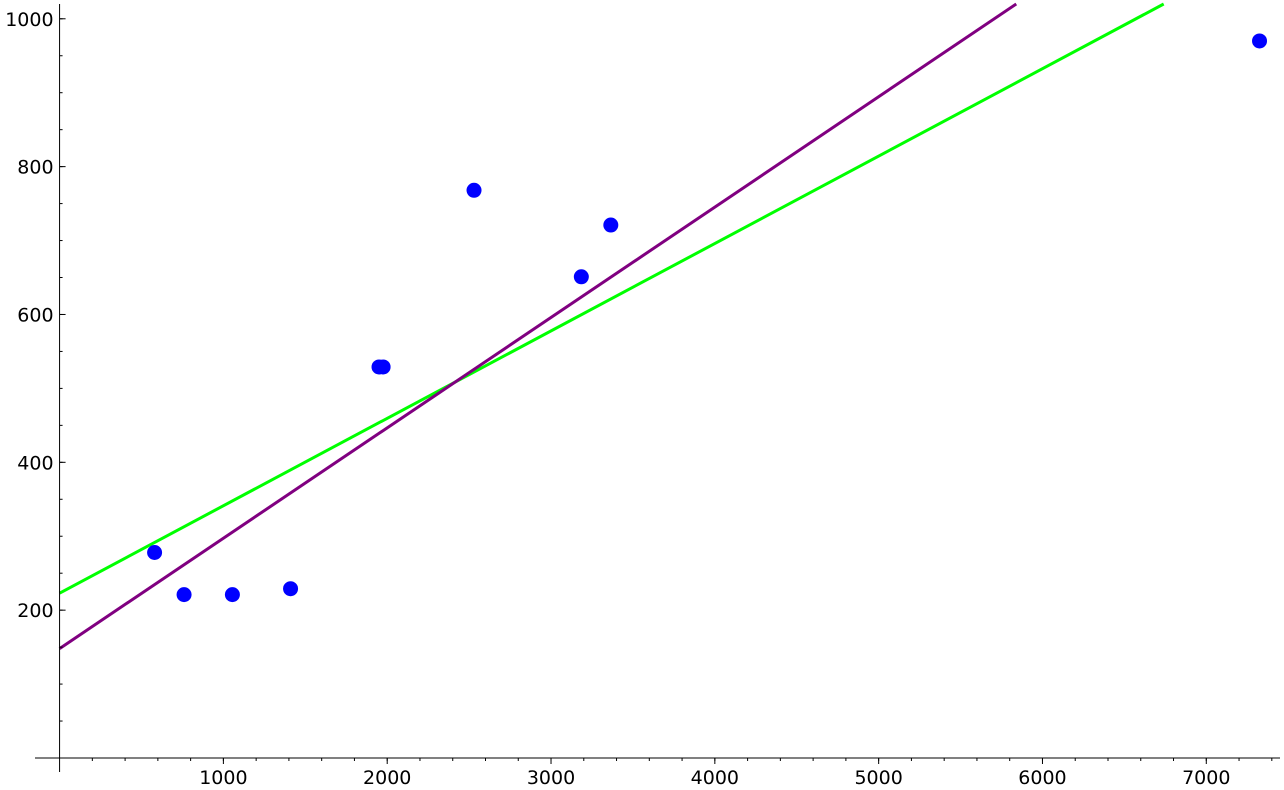 The height and width of the screenshot is (790, 1284). What do you see at coordinates (35, 611) in the screenshot?
I see `y-tick-label: 200` at bounding box center [35, 611].